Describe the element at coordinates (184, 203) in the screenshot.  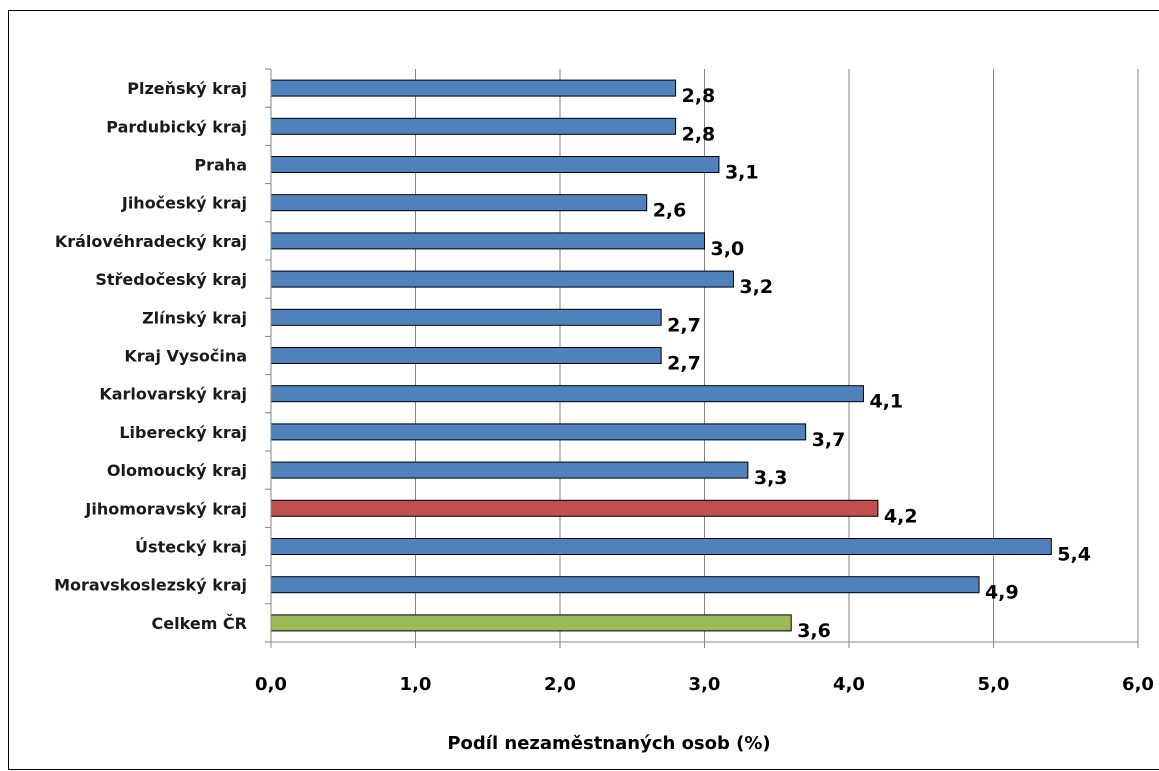
I see `category-label: Jihočeský kraj` at that location.